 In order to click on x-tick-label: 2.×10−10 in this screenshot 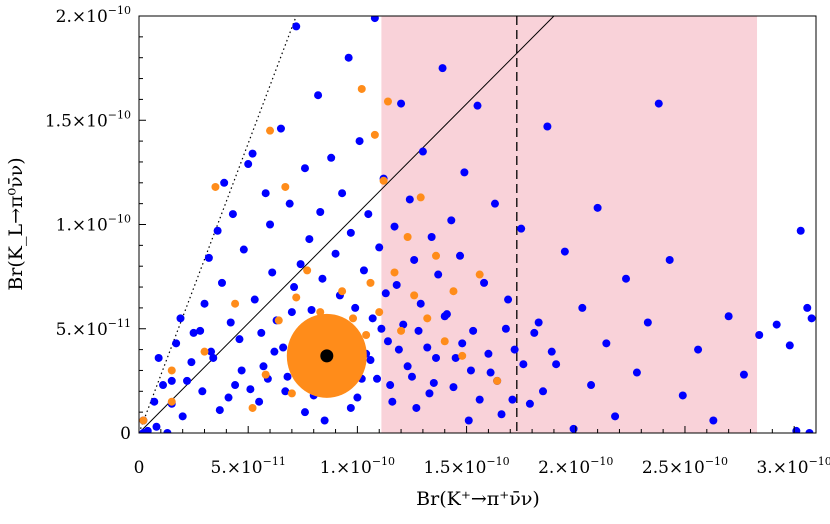, I will do `click(575, 466)`.